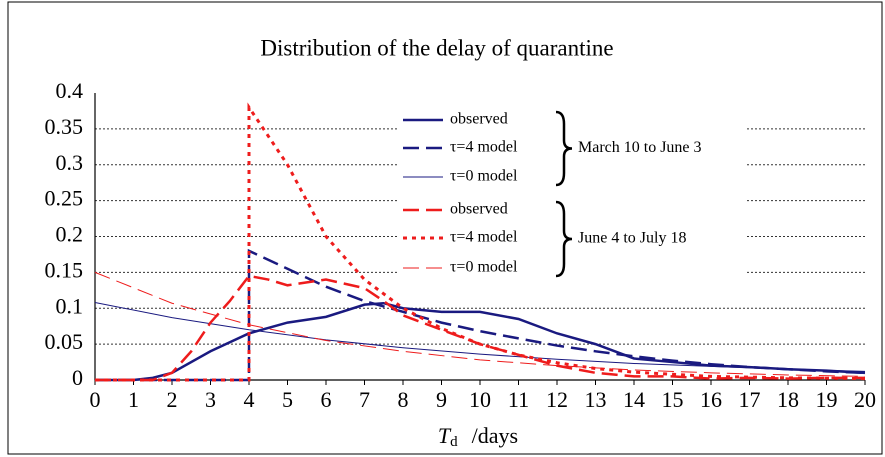 This screenshot has height=457, width=885. What do you see at coordinates (133, 399) in the screenshot?
I see `x-tick-label: 1` at bounding box center [133, 399].